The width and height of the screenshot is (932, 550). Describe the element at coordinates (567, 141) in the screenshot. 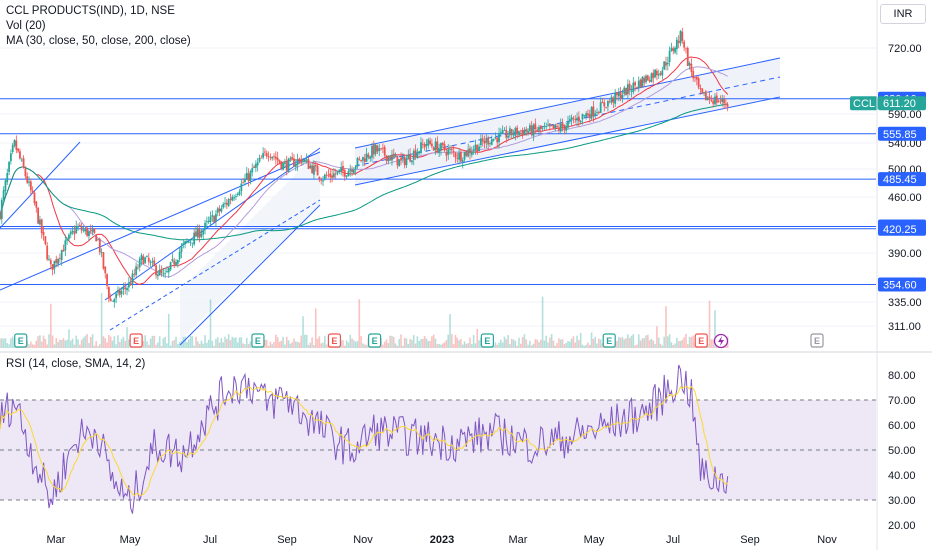

I see `channel-lower` at that location.